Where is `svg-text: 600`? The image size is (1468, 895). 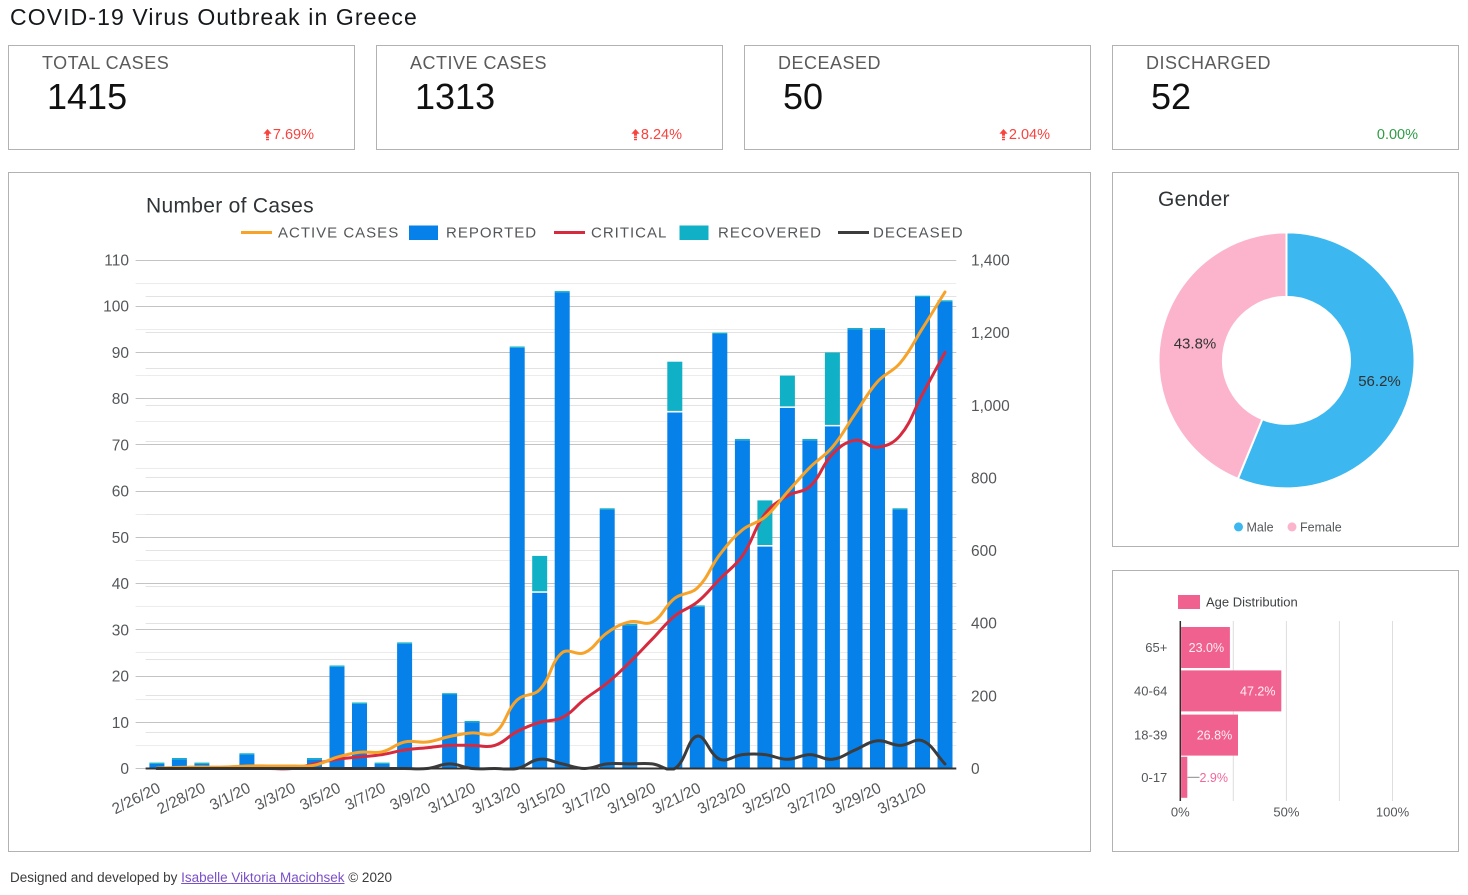 svg-text: 600 is located at coordinates (984, 551).